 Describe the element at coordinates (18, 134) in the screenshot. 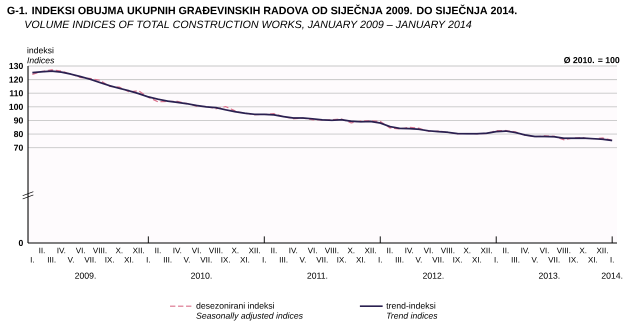

I see `y-tick-label: 80` at that location.